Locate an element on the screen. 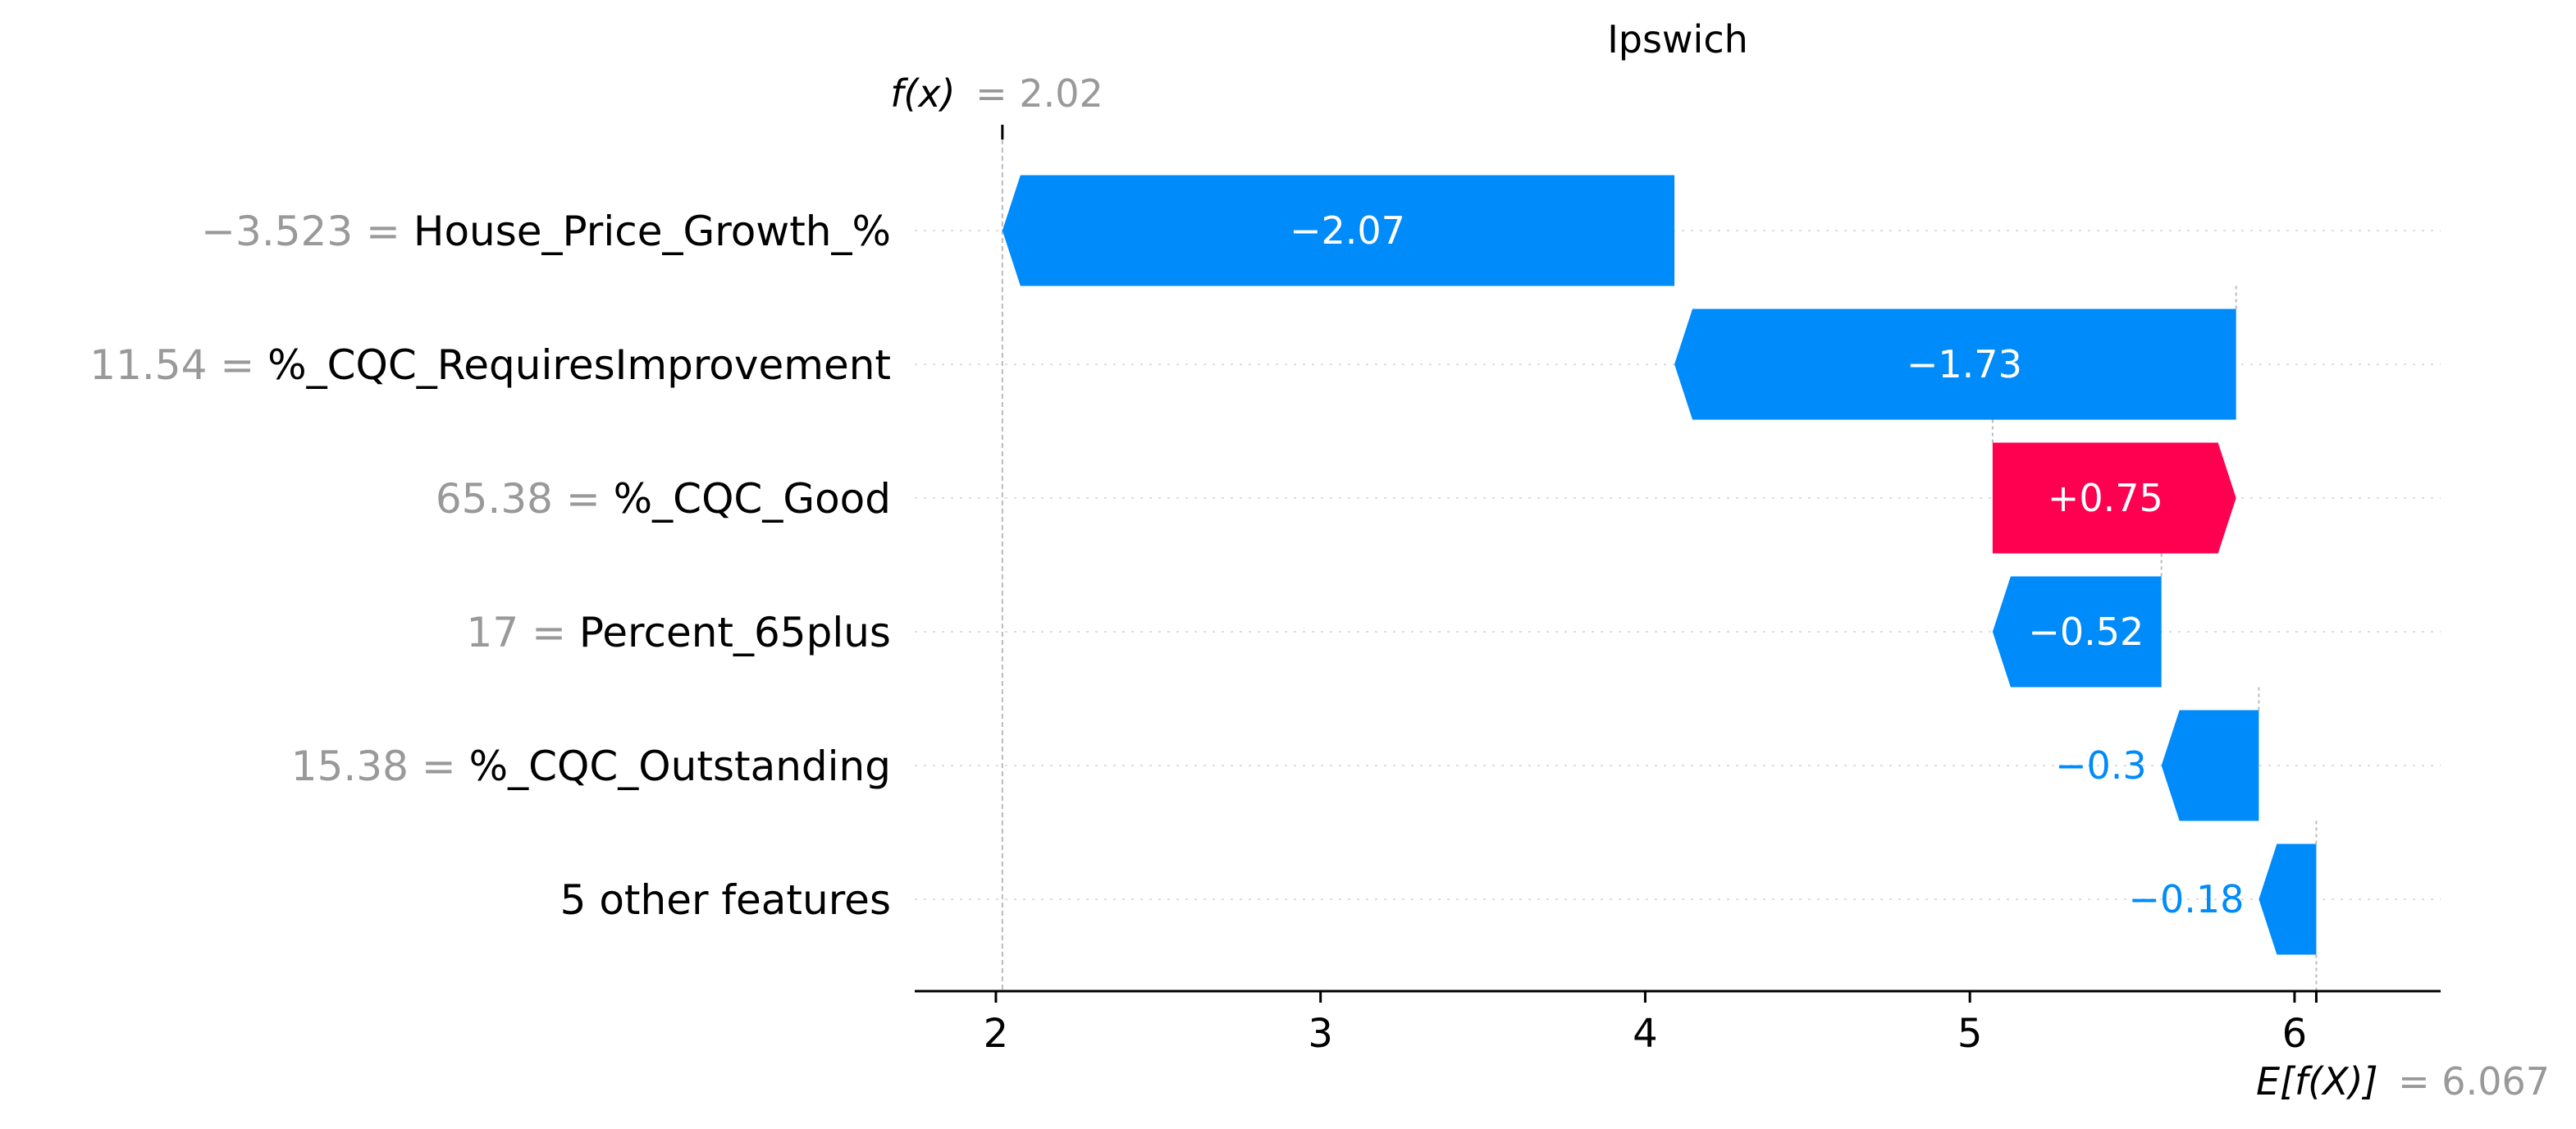 The height and width of the screenshot is (1129, 2576). expected-annotation: E[f(X)] = 6.067 is located at coordinates (2403, 1081).